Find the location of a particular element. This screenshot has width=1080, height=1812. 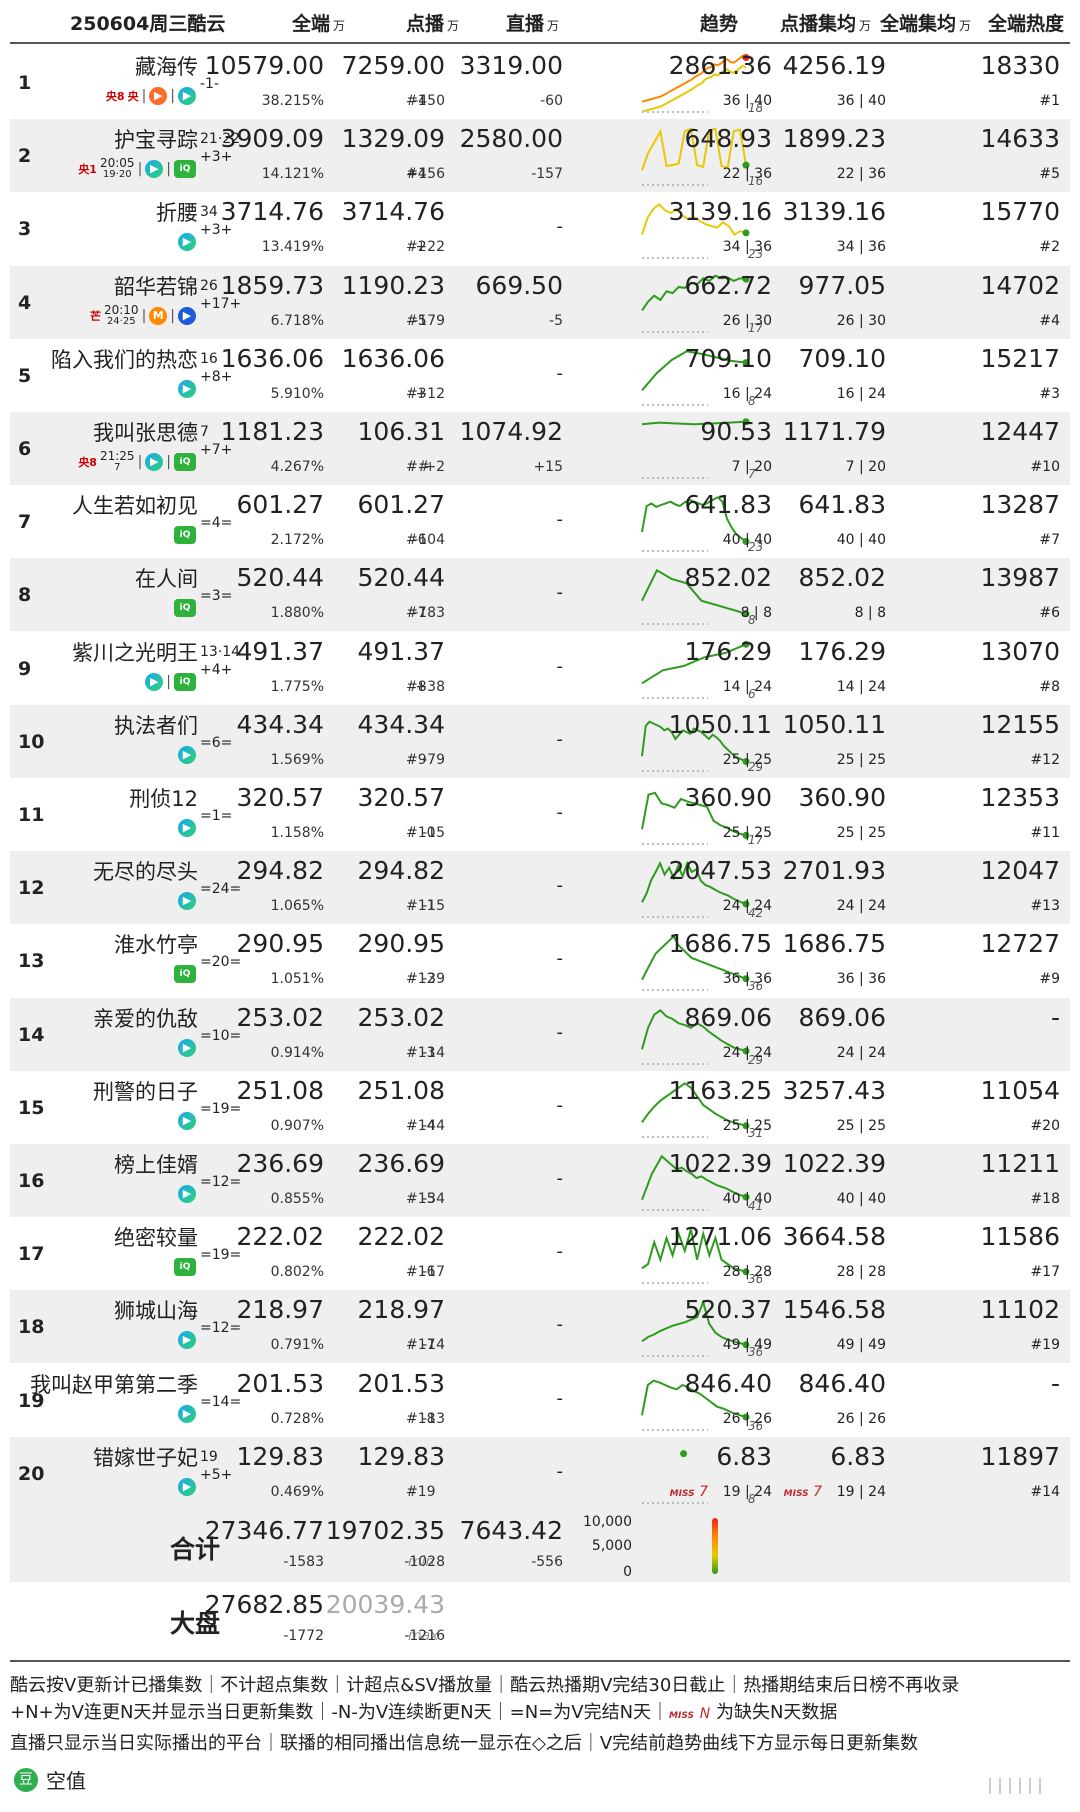

channel-tag: 央 is located at coordinates (133, 96).